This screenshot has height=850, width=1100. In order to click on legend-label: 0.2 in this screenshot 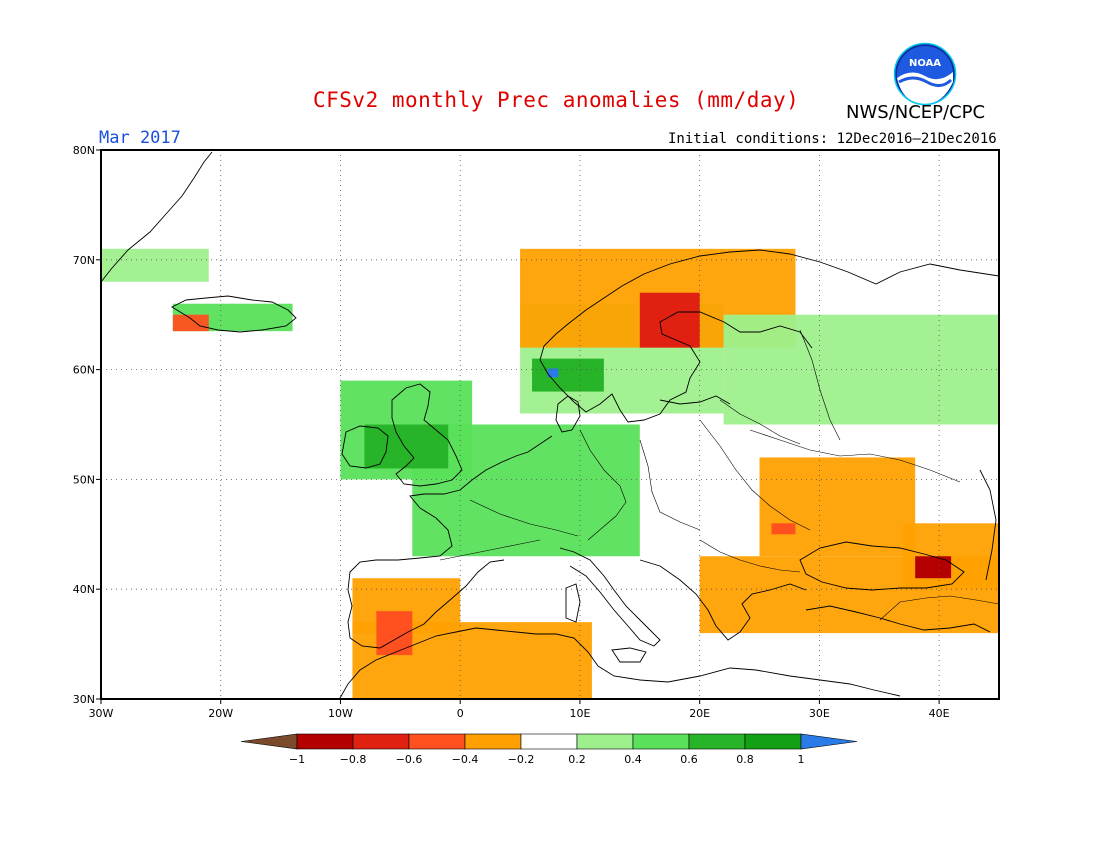, I will do `click(577, 759)`.